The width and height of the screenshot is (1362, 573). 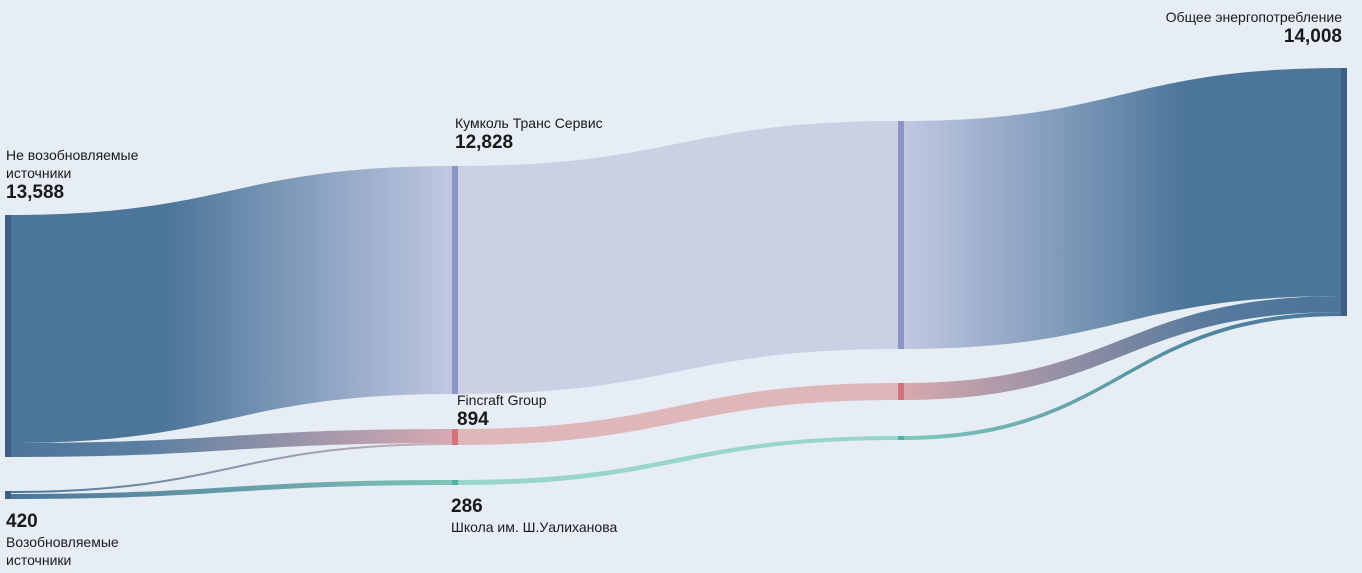 I want to click on label-total: Общее энергопотребление 14,008, so click(x=1254, y=28).